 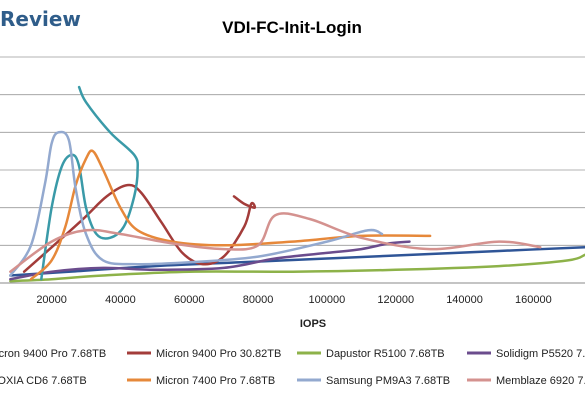 I want to click on legend-label: Micron 9400 Pro 30.82TB, so click(x=218, y=354).